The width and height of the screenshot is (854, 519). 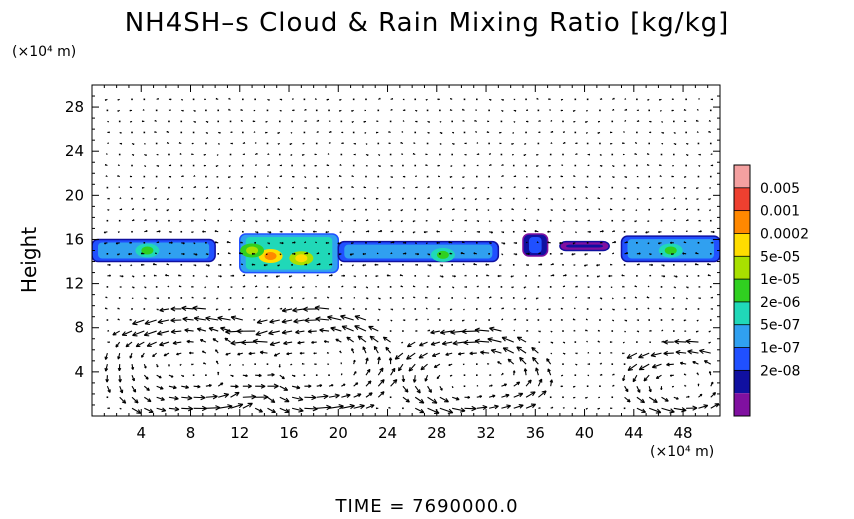 I want to click on colorbar-label: 1e-05, so click(x=780, y=280).